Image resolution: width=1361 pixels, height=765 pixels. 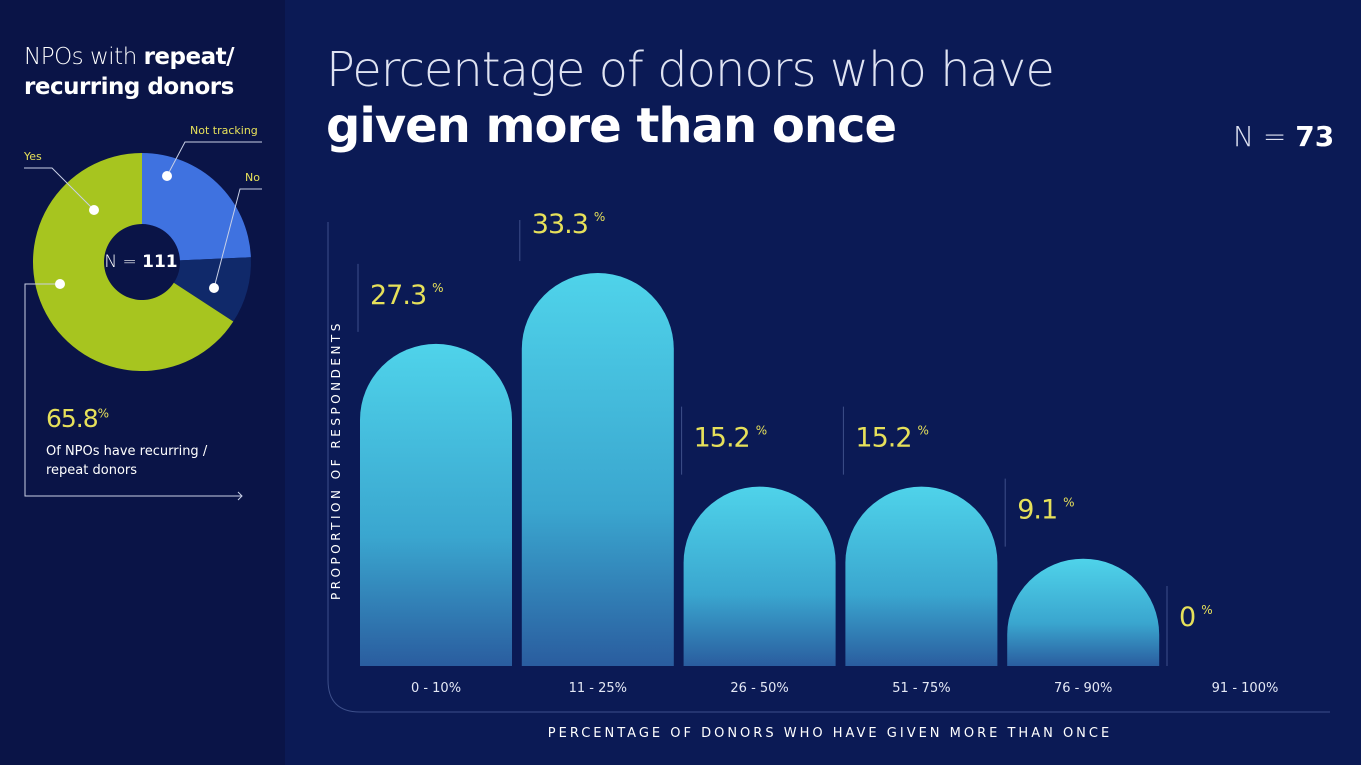 I want to click on chart-title-light: Percentage of donors who have, so click(x=690, y=70).